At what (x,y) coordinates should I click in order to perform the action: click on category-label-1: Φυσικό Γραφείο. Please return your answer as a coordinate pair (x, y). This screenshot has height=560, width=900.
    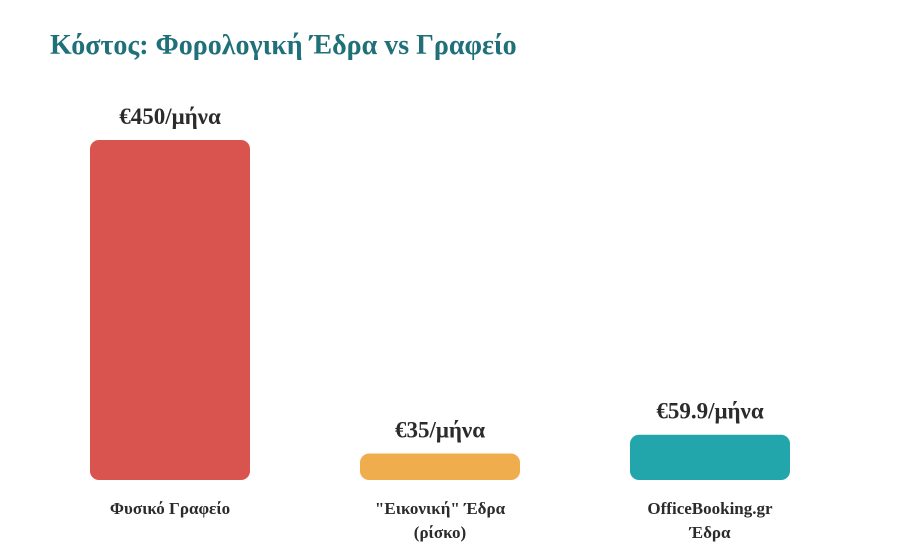
    Looking at the image, I should click on (170, 508).